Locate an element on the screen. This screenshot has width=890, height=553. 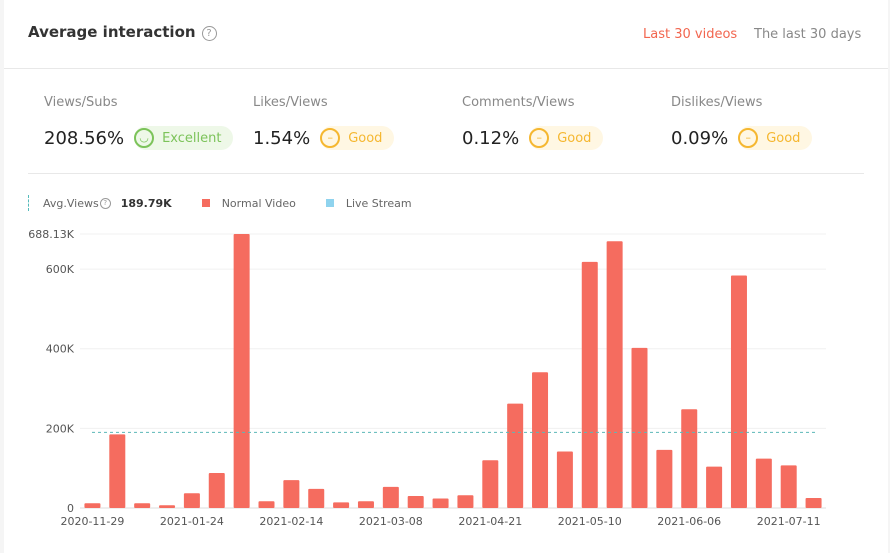
metric-dislikes-per-views: Dislikes/Views 0.09% – Good is located at coordinates (742, 122).